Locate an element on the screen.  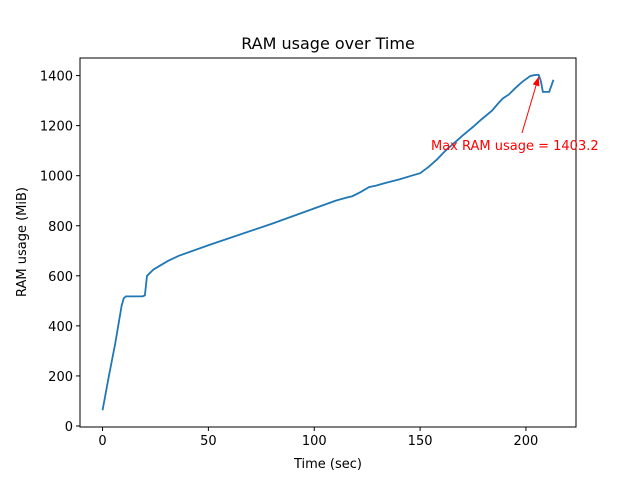
x-tick-label: 200 is located at coordinates (526, 441).